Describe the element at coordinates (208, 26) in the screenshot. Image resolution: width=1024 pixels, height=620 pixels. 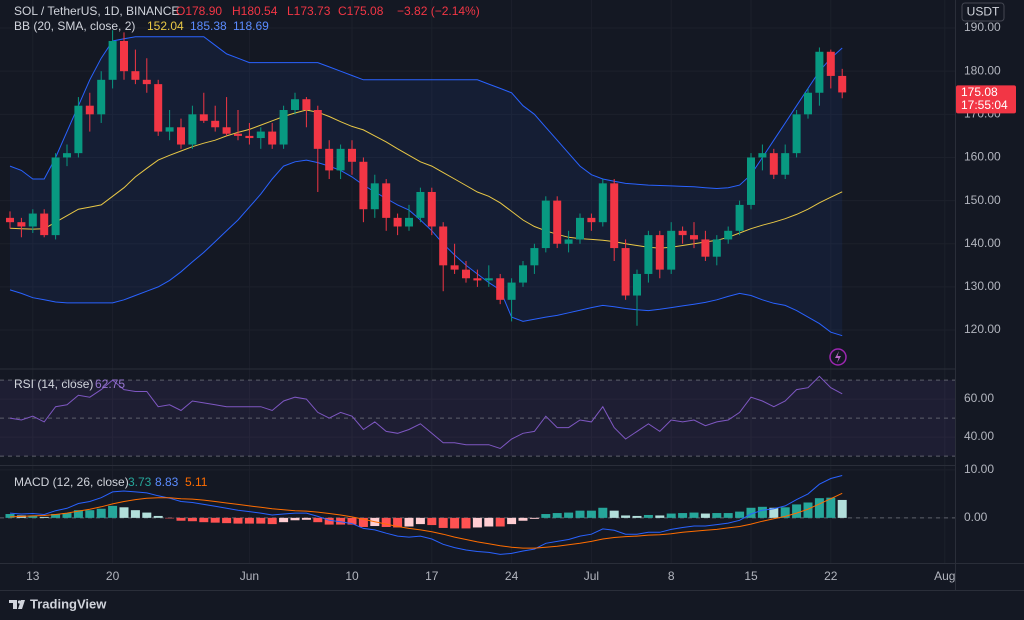
I see `bb-upper-value: 185.38` at that location.